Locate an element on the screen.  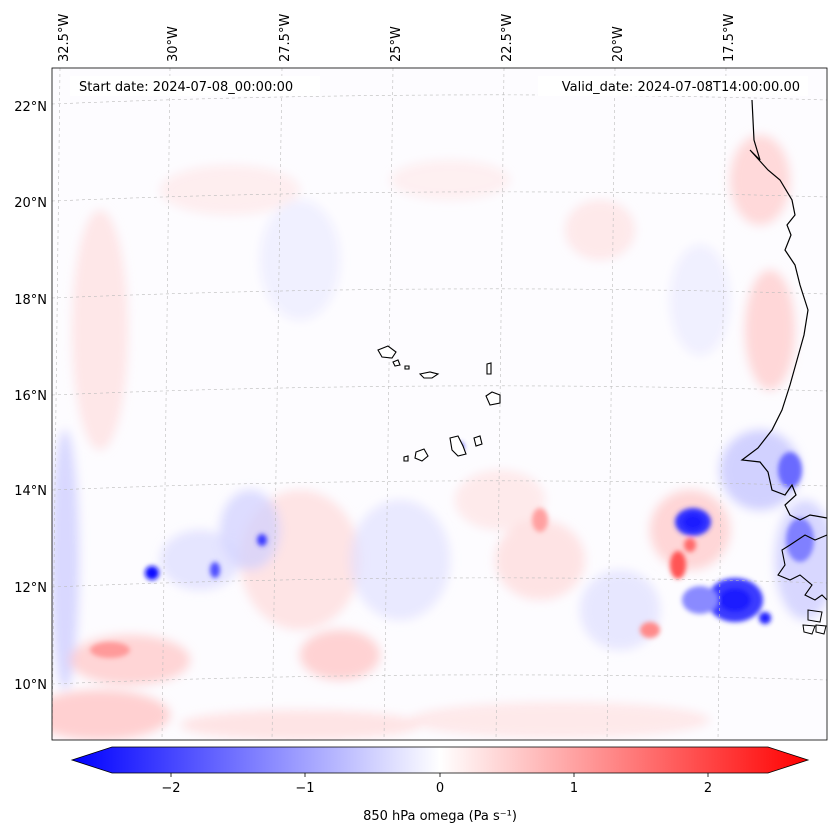
lat-label: 10°N is located at coordinates (30, 685).